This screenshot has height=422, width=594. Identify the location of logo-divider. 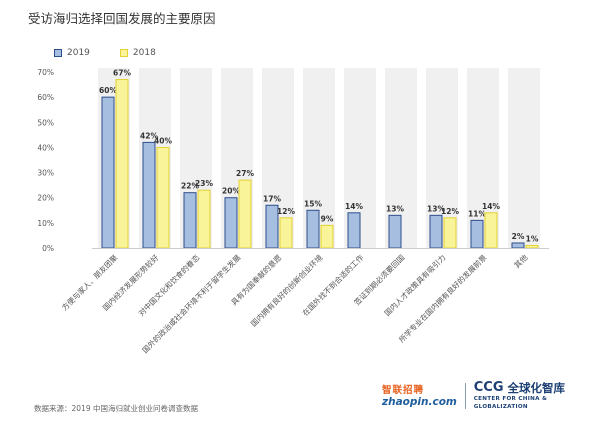
(465, 396).